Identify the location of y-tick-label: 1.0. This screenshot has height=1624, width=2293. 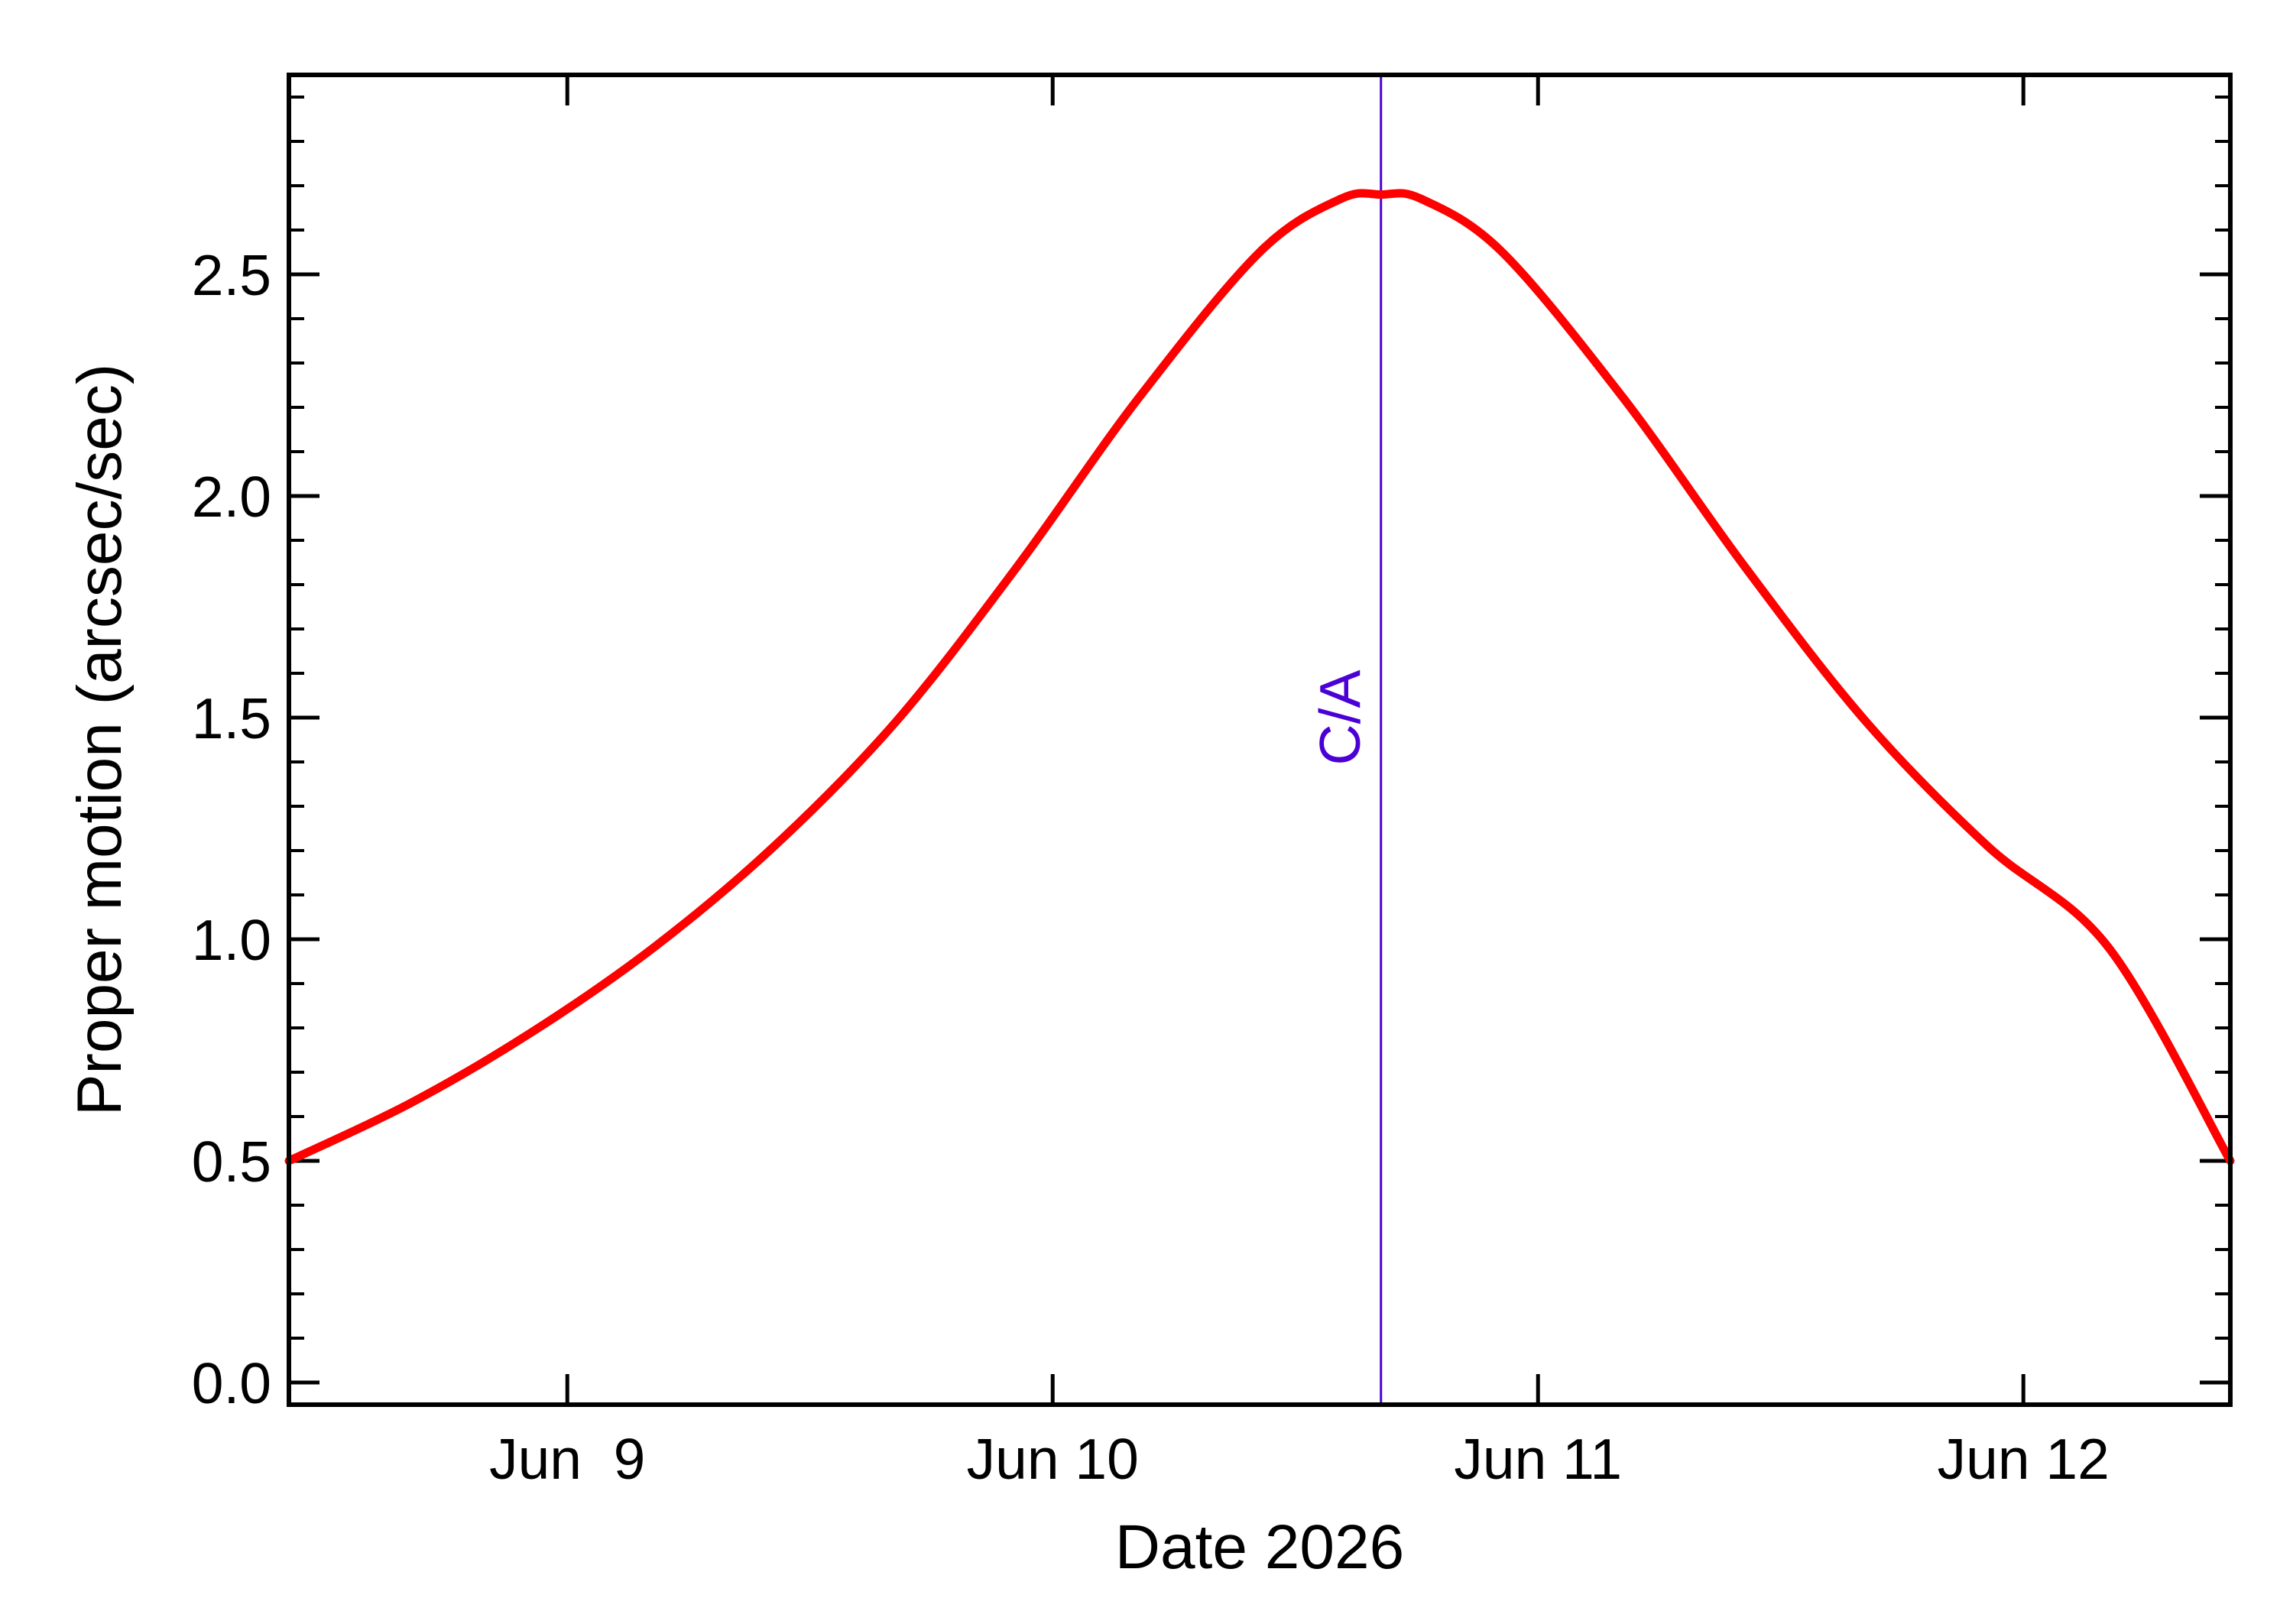
(231, 940).